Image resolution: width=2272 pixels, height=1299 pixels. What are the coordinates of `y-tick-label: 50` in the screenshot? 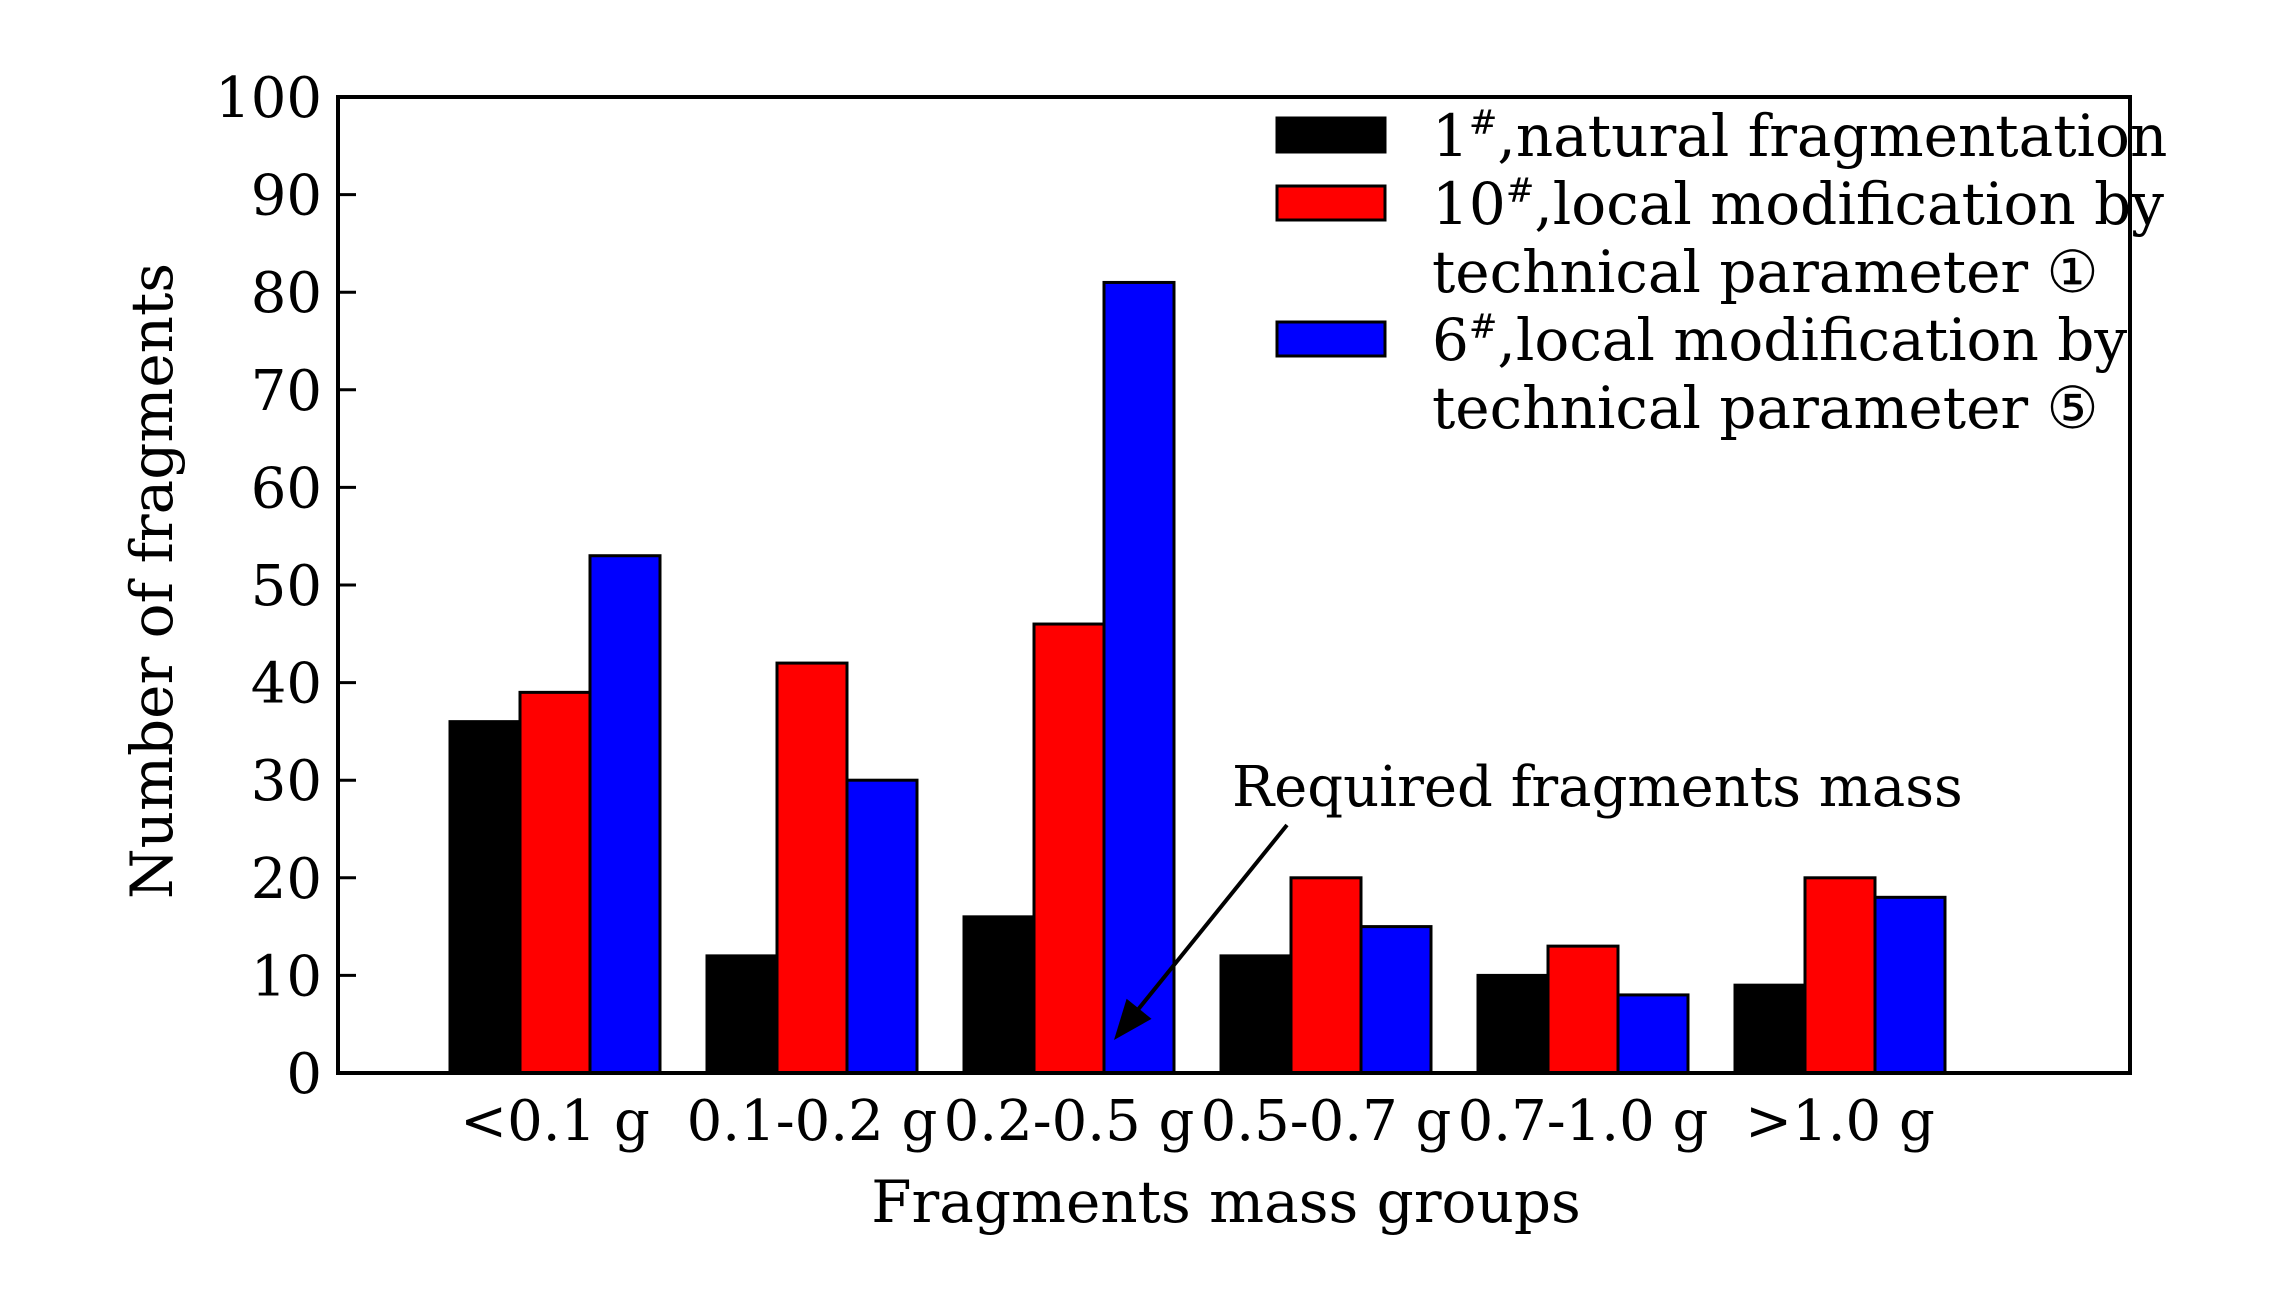 It's located at (286, 586).